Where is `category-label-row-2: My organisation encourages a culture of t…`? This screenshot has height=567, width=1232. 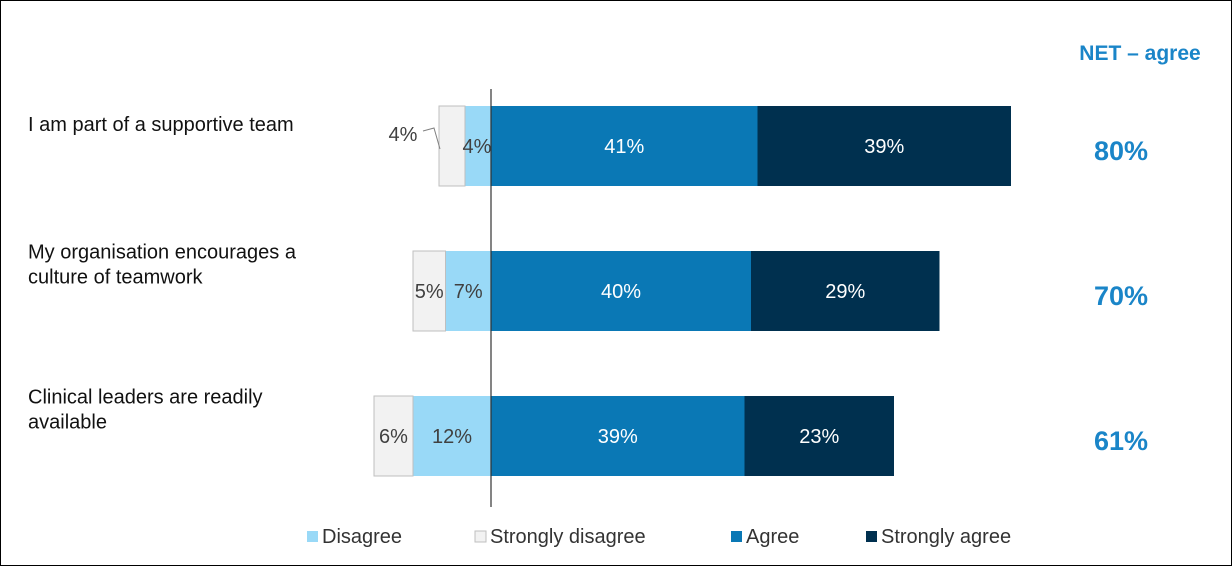
category-label-row-2: My organisation encourages a culture of t… is located at coordinates (162, 265).